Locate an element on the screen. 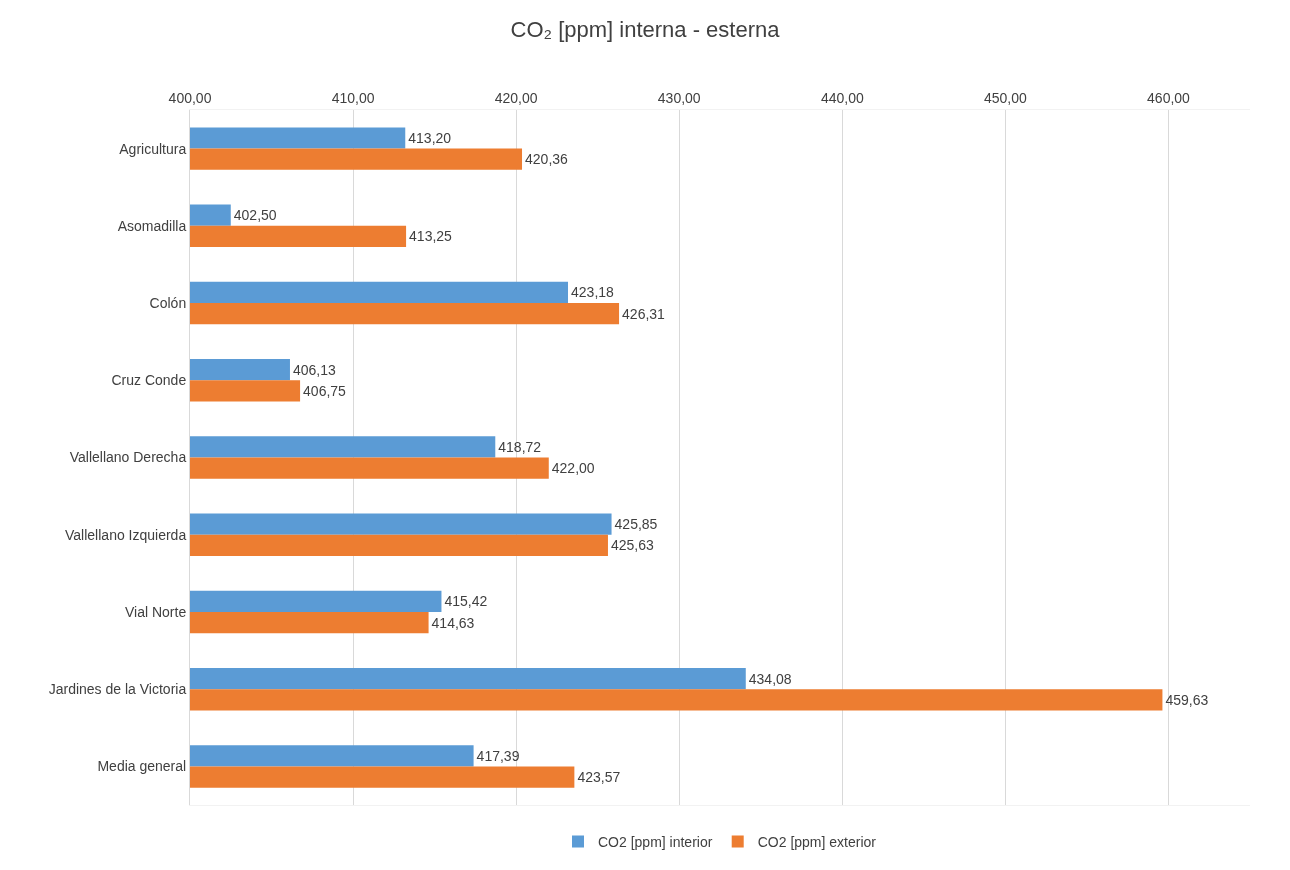  data-label: 415,42 is located at coordinates (466, 601).